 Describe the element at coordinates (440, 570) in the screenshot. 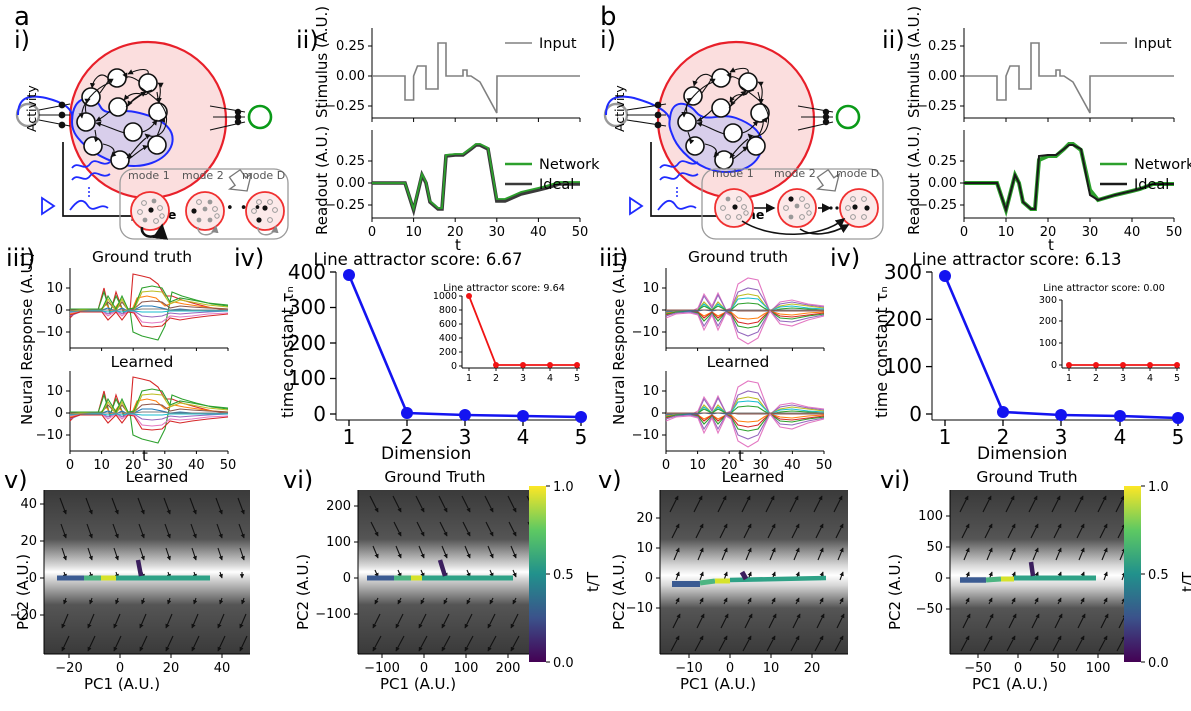

I see `trajectory-line` at that location.